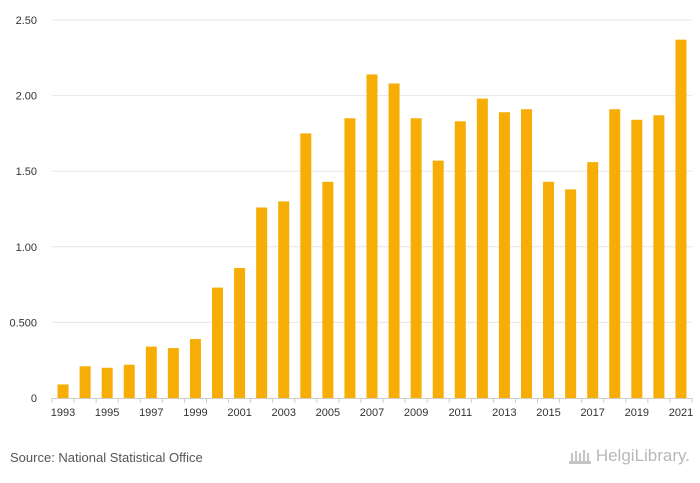 This screenshot has width=700, height=483. I want to click on bar-2007, so click(372, 236).